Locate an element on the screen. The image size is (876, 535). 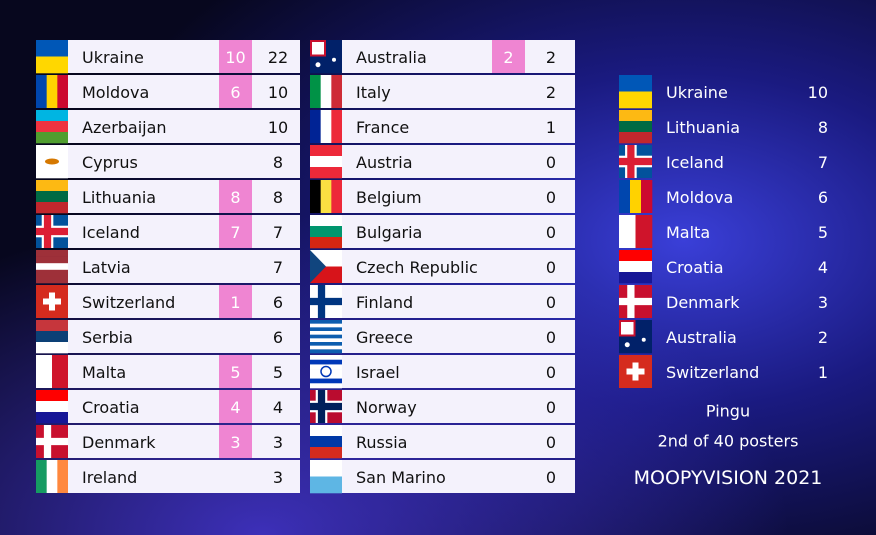
flag-star is located at coordinates (318, 65).